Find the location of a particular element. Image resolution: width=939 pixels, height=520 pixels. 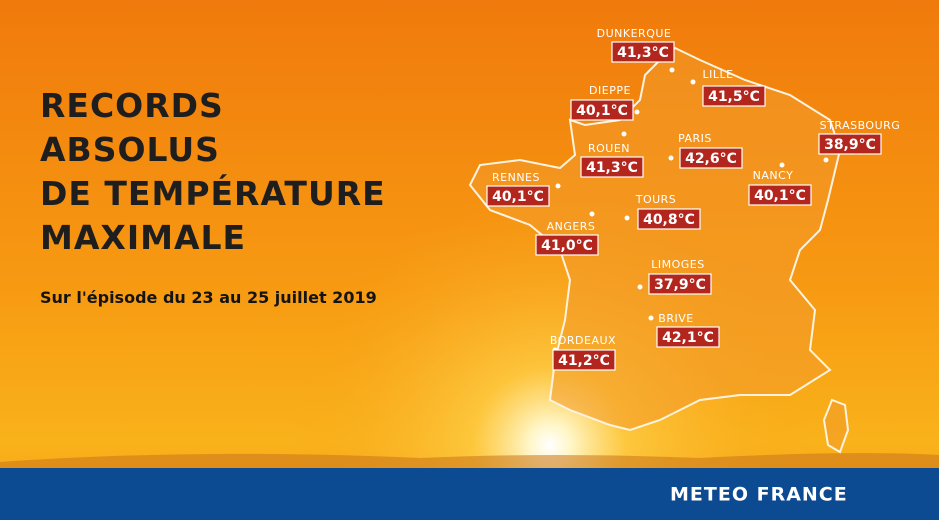

city-name: PARIS is located at coordinates (695, 138).